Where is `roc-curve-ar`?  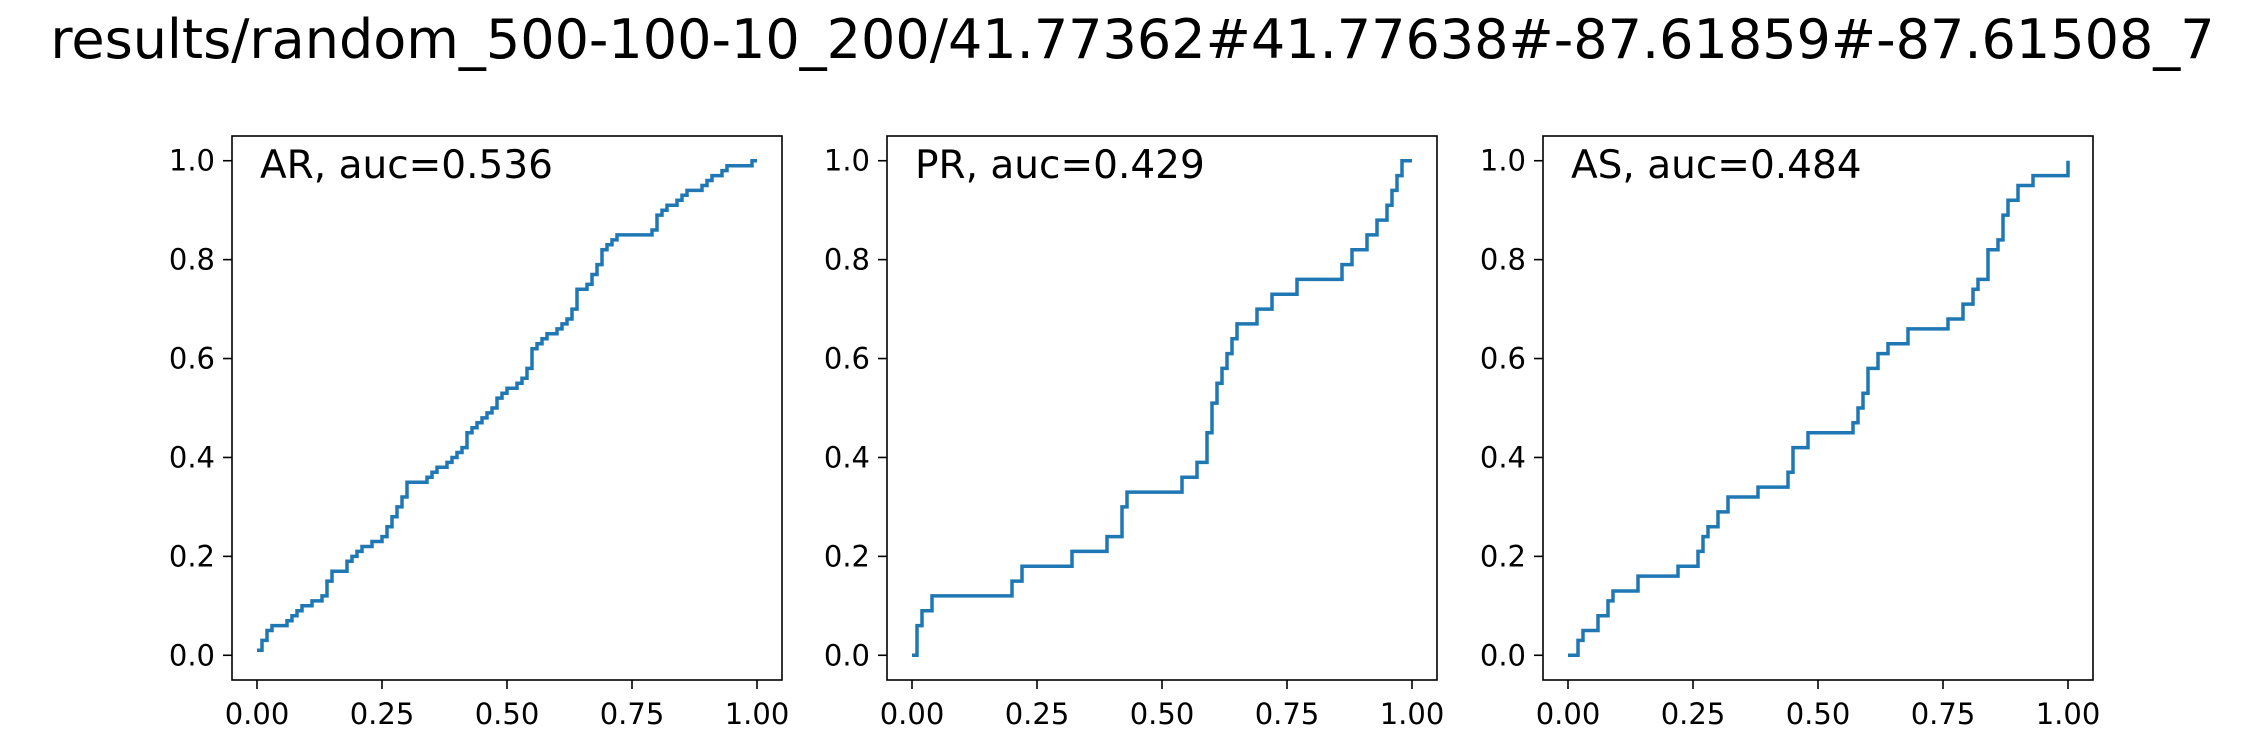 roc-curve-ar is located at coordinates (507, 405).